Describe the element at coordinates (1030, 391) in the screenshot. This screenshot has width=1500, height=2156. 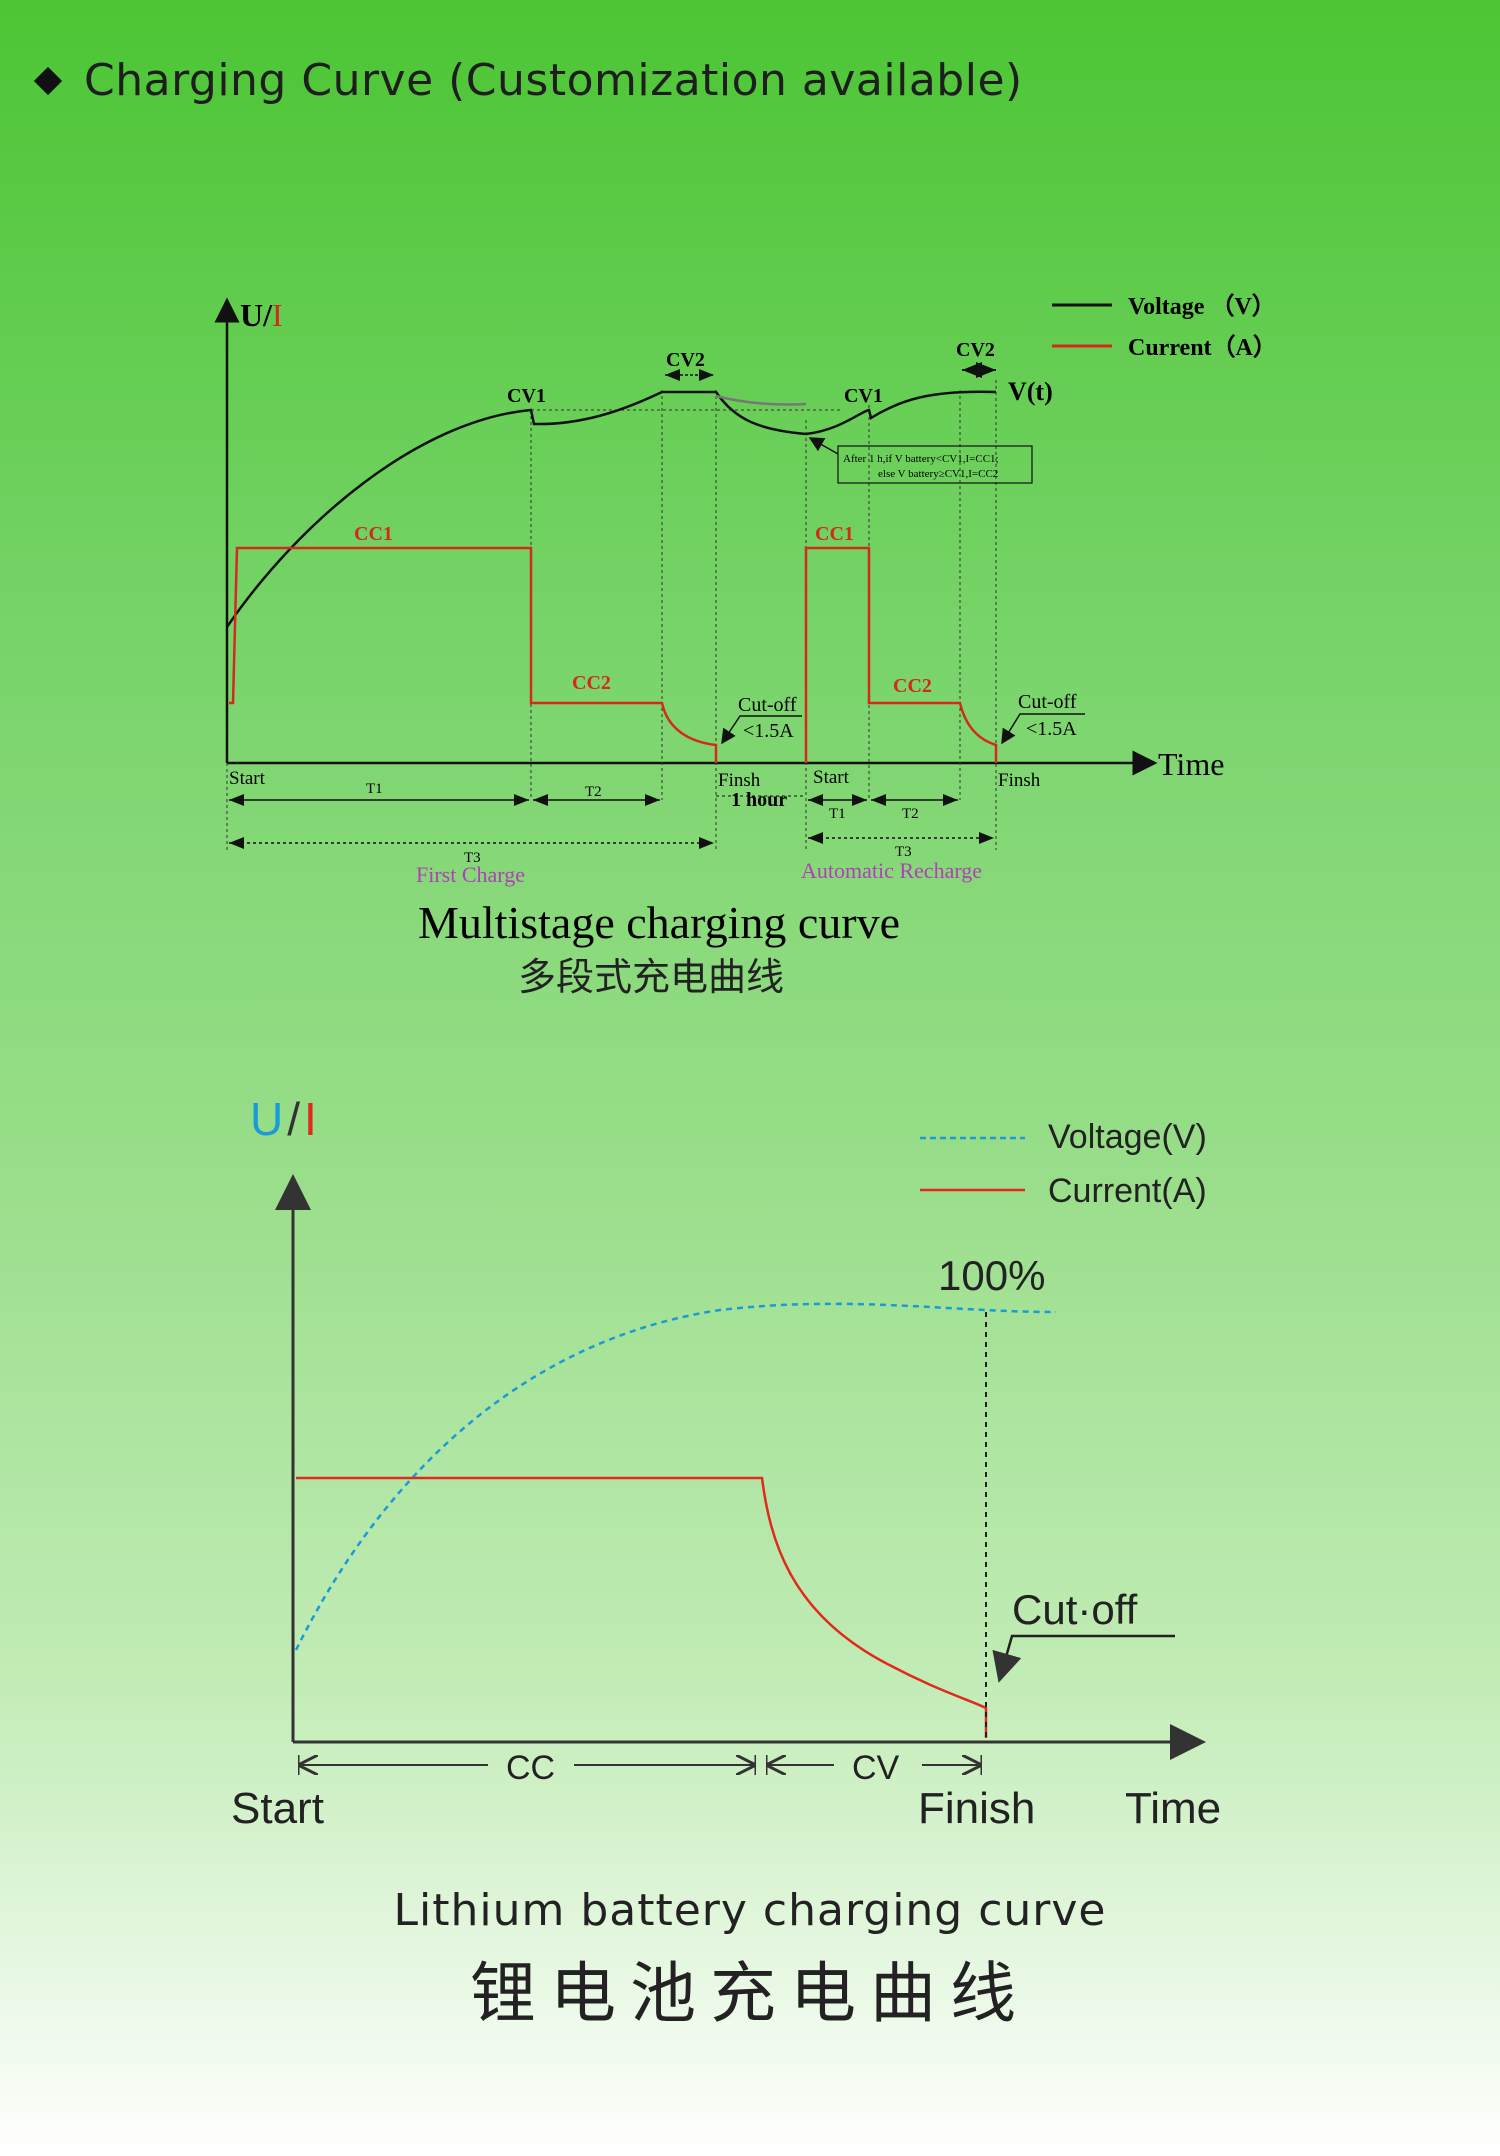
I see `d1-vt-label: V(t)` at that location.